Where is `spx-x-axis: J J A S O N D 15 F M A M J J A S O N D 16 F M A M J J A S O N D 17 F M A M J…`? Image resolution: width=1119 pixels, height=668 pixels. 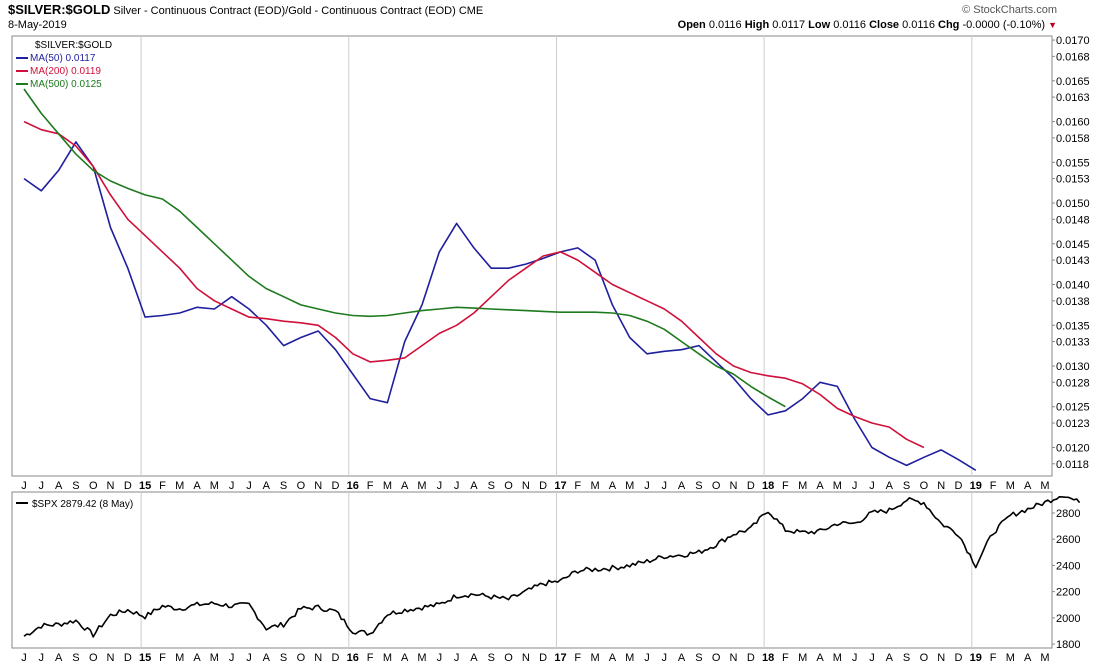
spx-x-axis: J J A S O N D 15 F M A M J J A S O N D 16 F M A M J J A S O N D 17 F M A M J… is located at coordinates (535, 658).